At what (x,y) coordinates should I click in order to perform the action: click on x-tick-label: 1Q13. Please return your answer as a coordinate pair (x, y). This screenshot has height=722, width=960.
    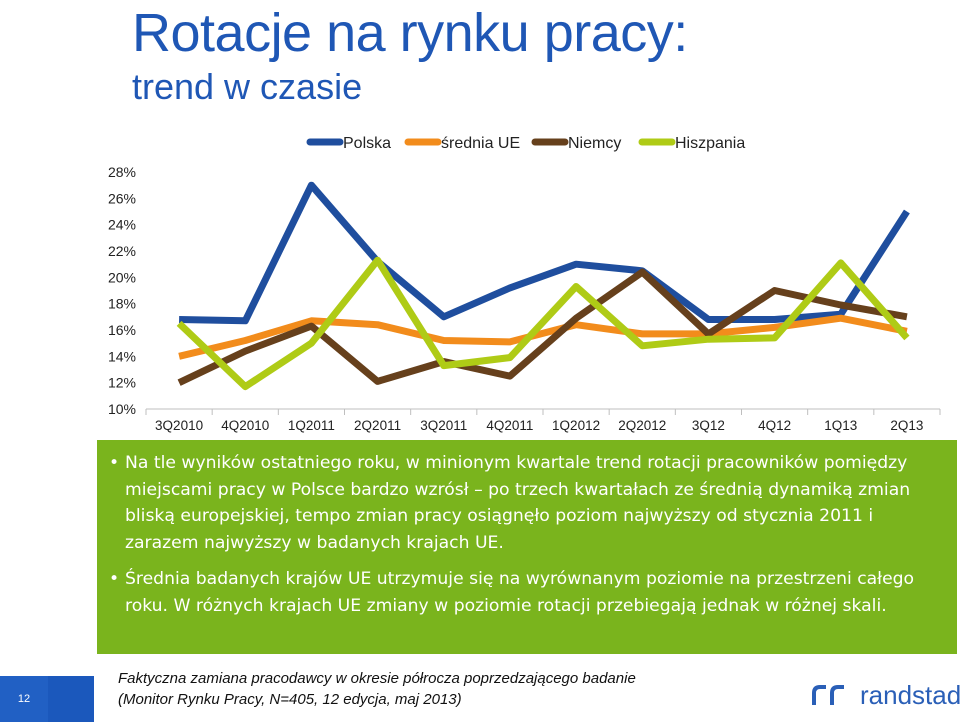
    Looking at the image, I should click on (840, 425).